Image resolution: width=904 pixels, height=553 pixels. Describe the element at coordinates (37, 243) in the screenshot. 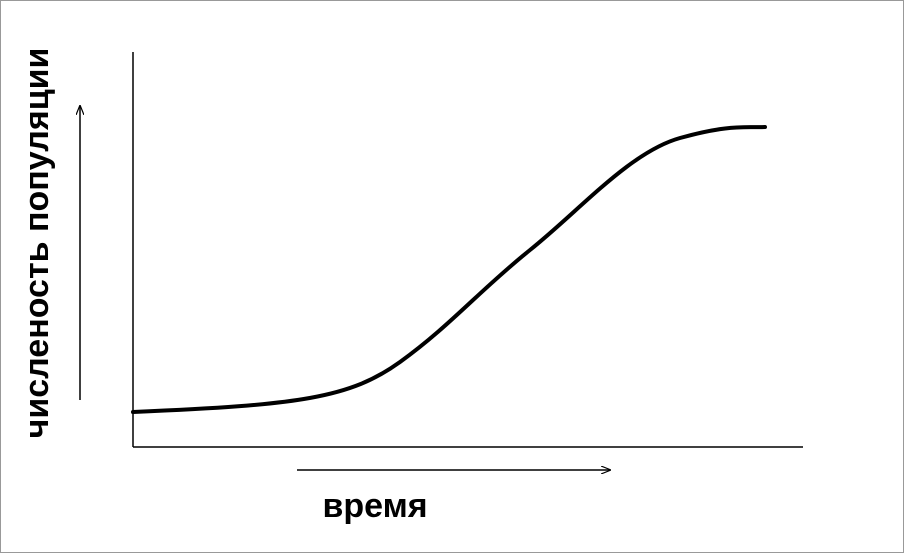

I see `y-axis-label: численость популяции` at that location.